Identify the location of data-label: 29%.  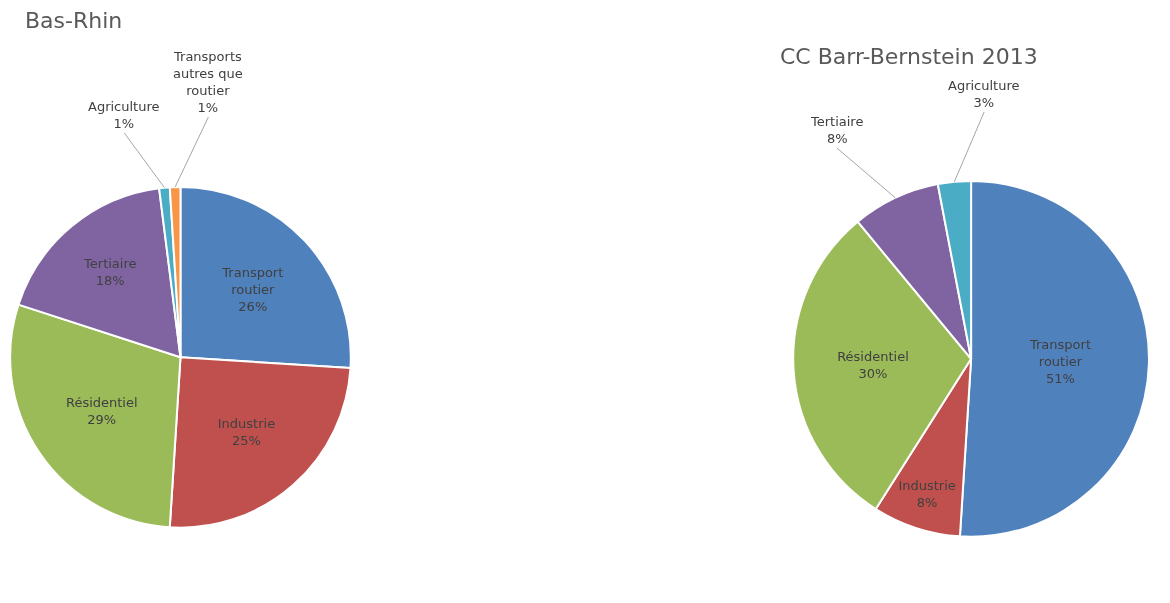
(102, 419).